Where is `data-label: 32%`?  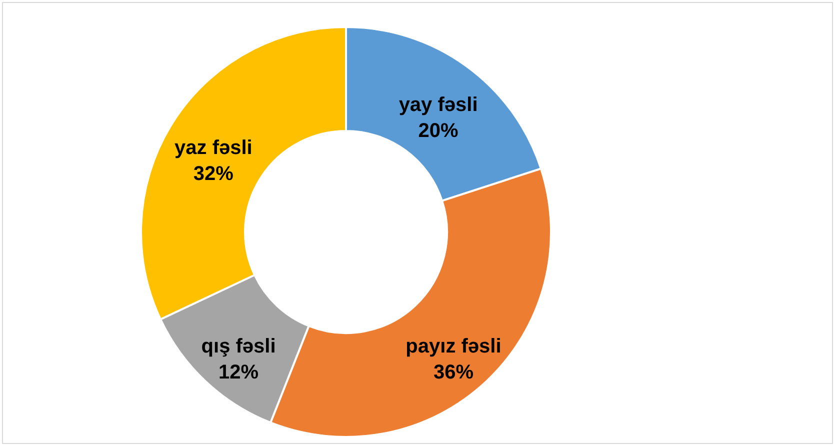 data-label: 32% is located at coordinates (213, 173).